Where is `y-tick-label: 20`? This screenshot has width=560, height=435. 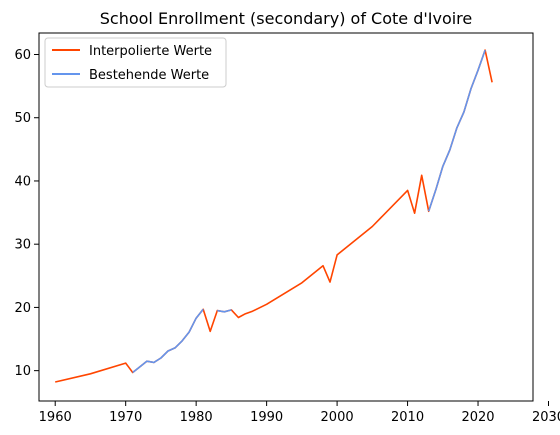
y-tick-label: 20 is located at coordinates (22, 308).